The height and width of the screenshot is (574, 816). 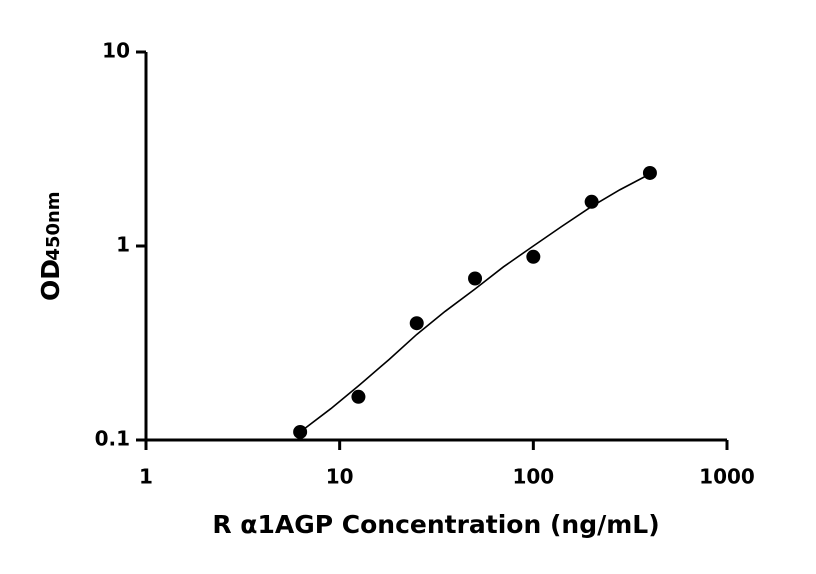 I want to click on x-tick-label: 100, so click(x=533, y=477).